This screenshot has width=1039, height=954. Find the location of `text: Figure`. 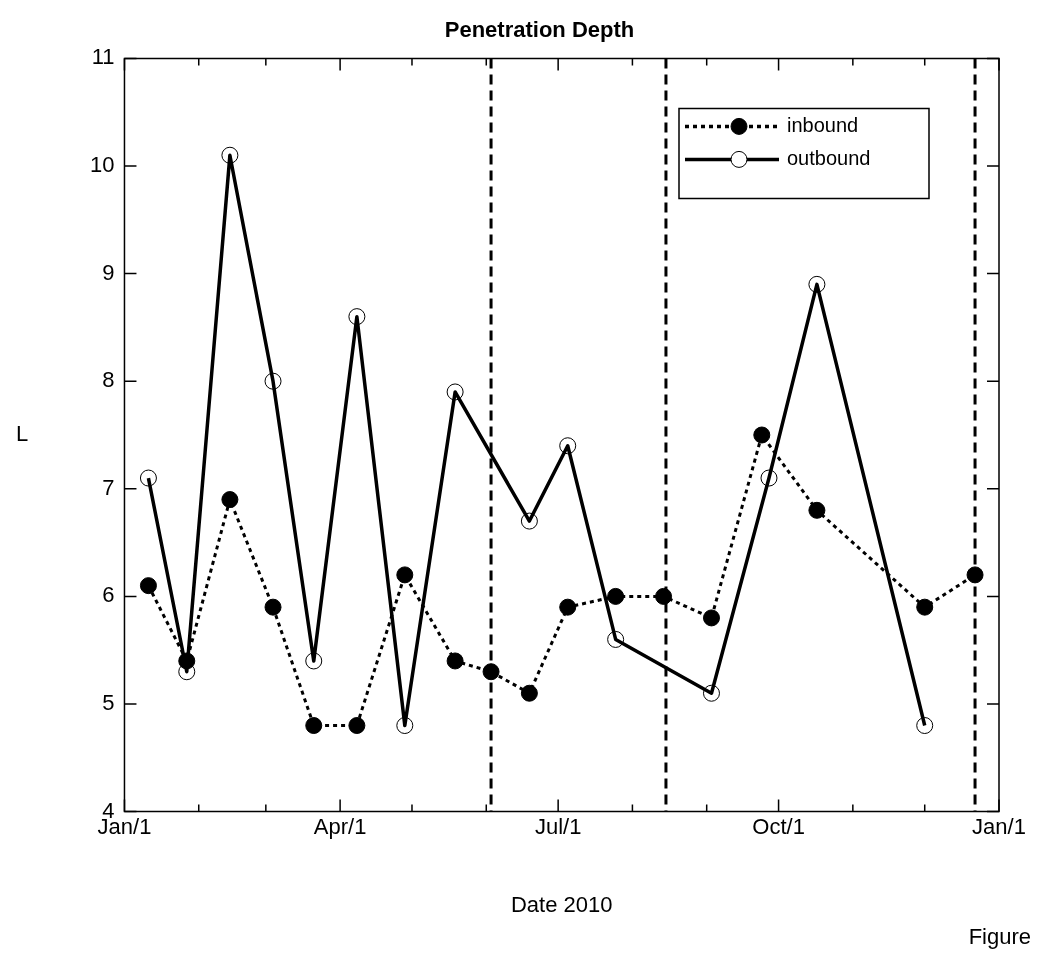

text: Figure is located at coordinates (999, 937).